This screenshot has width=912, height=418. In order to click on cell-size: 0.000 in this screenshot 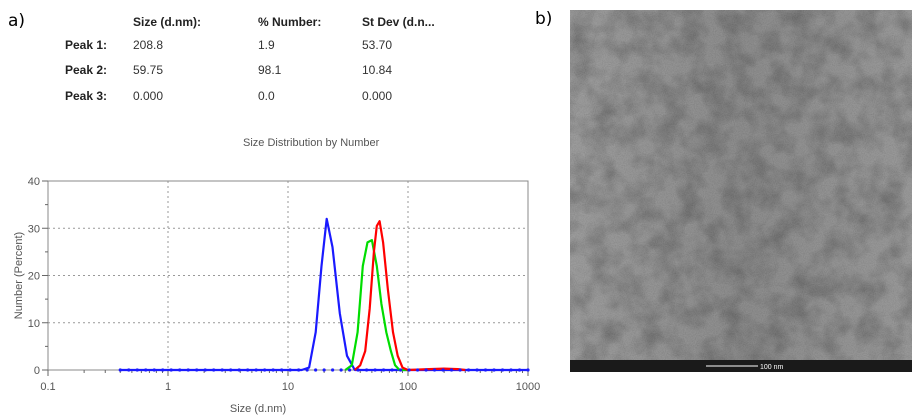, I will do `click(148, 96)`.